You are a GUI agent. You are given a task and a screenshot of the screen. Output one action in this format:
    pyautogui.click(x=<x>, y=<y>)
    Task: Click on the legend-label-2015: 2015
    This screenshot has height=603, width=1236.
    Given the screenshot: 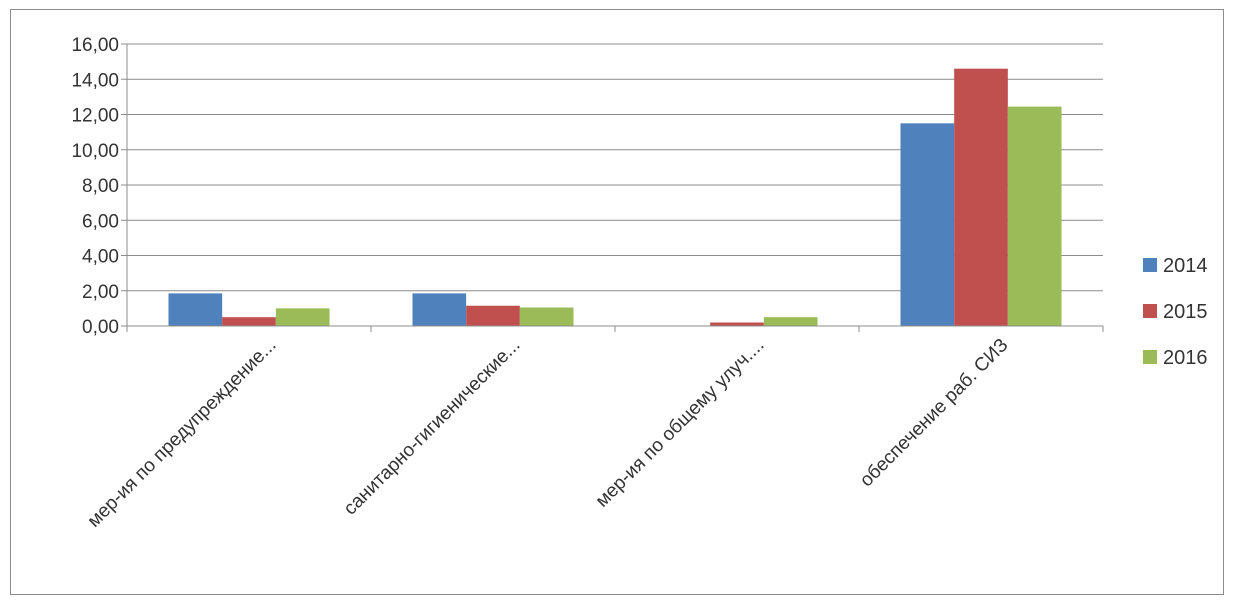 What is the action you would take?
    pyautogui.click(x=1185, y=312)
    